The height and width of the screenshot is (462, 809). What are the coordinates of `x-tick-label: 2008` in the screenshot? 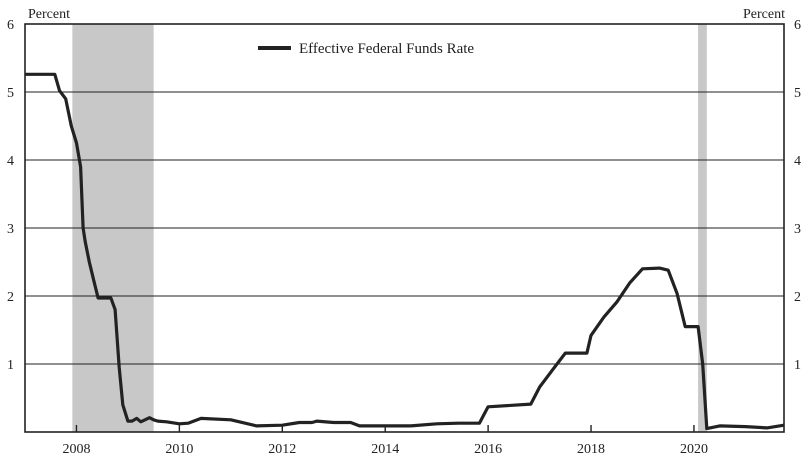 It's located at (76, 449).